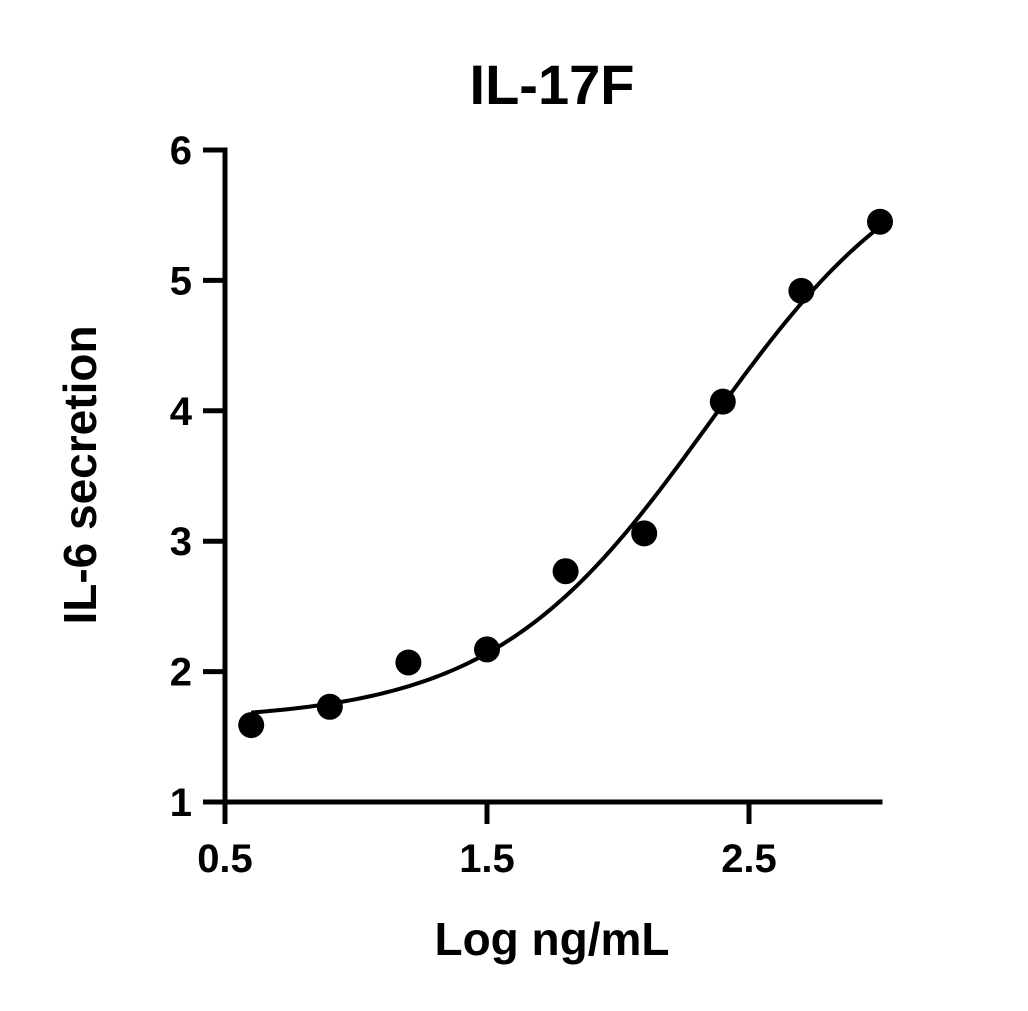  What do you see at coordinates (552, 84) in the screenshot?
I see `chart-title: IL-17F` at bounding box center [552, 84].